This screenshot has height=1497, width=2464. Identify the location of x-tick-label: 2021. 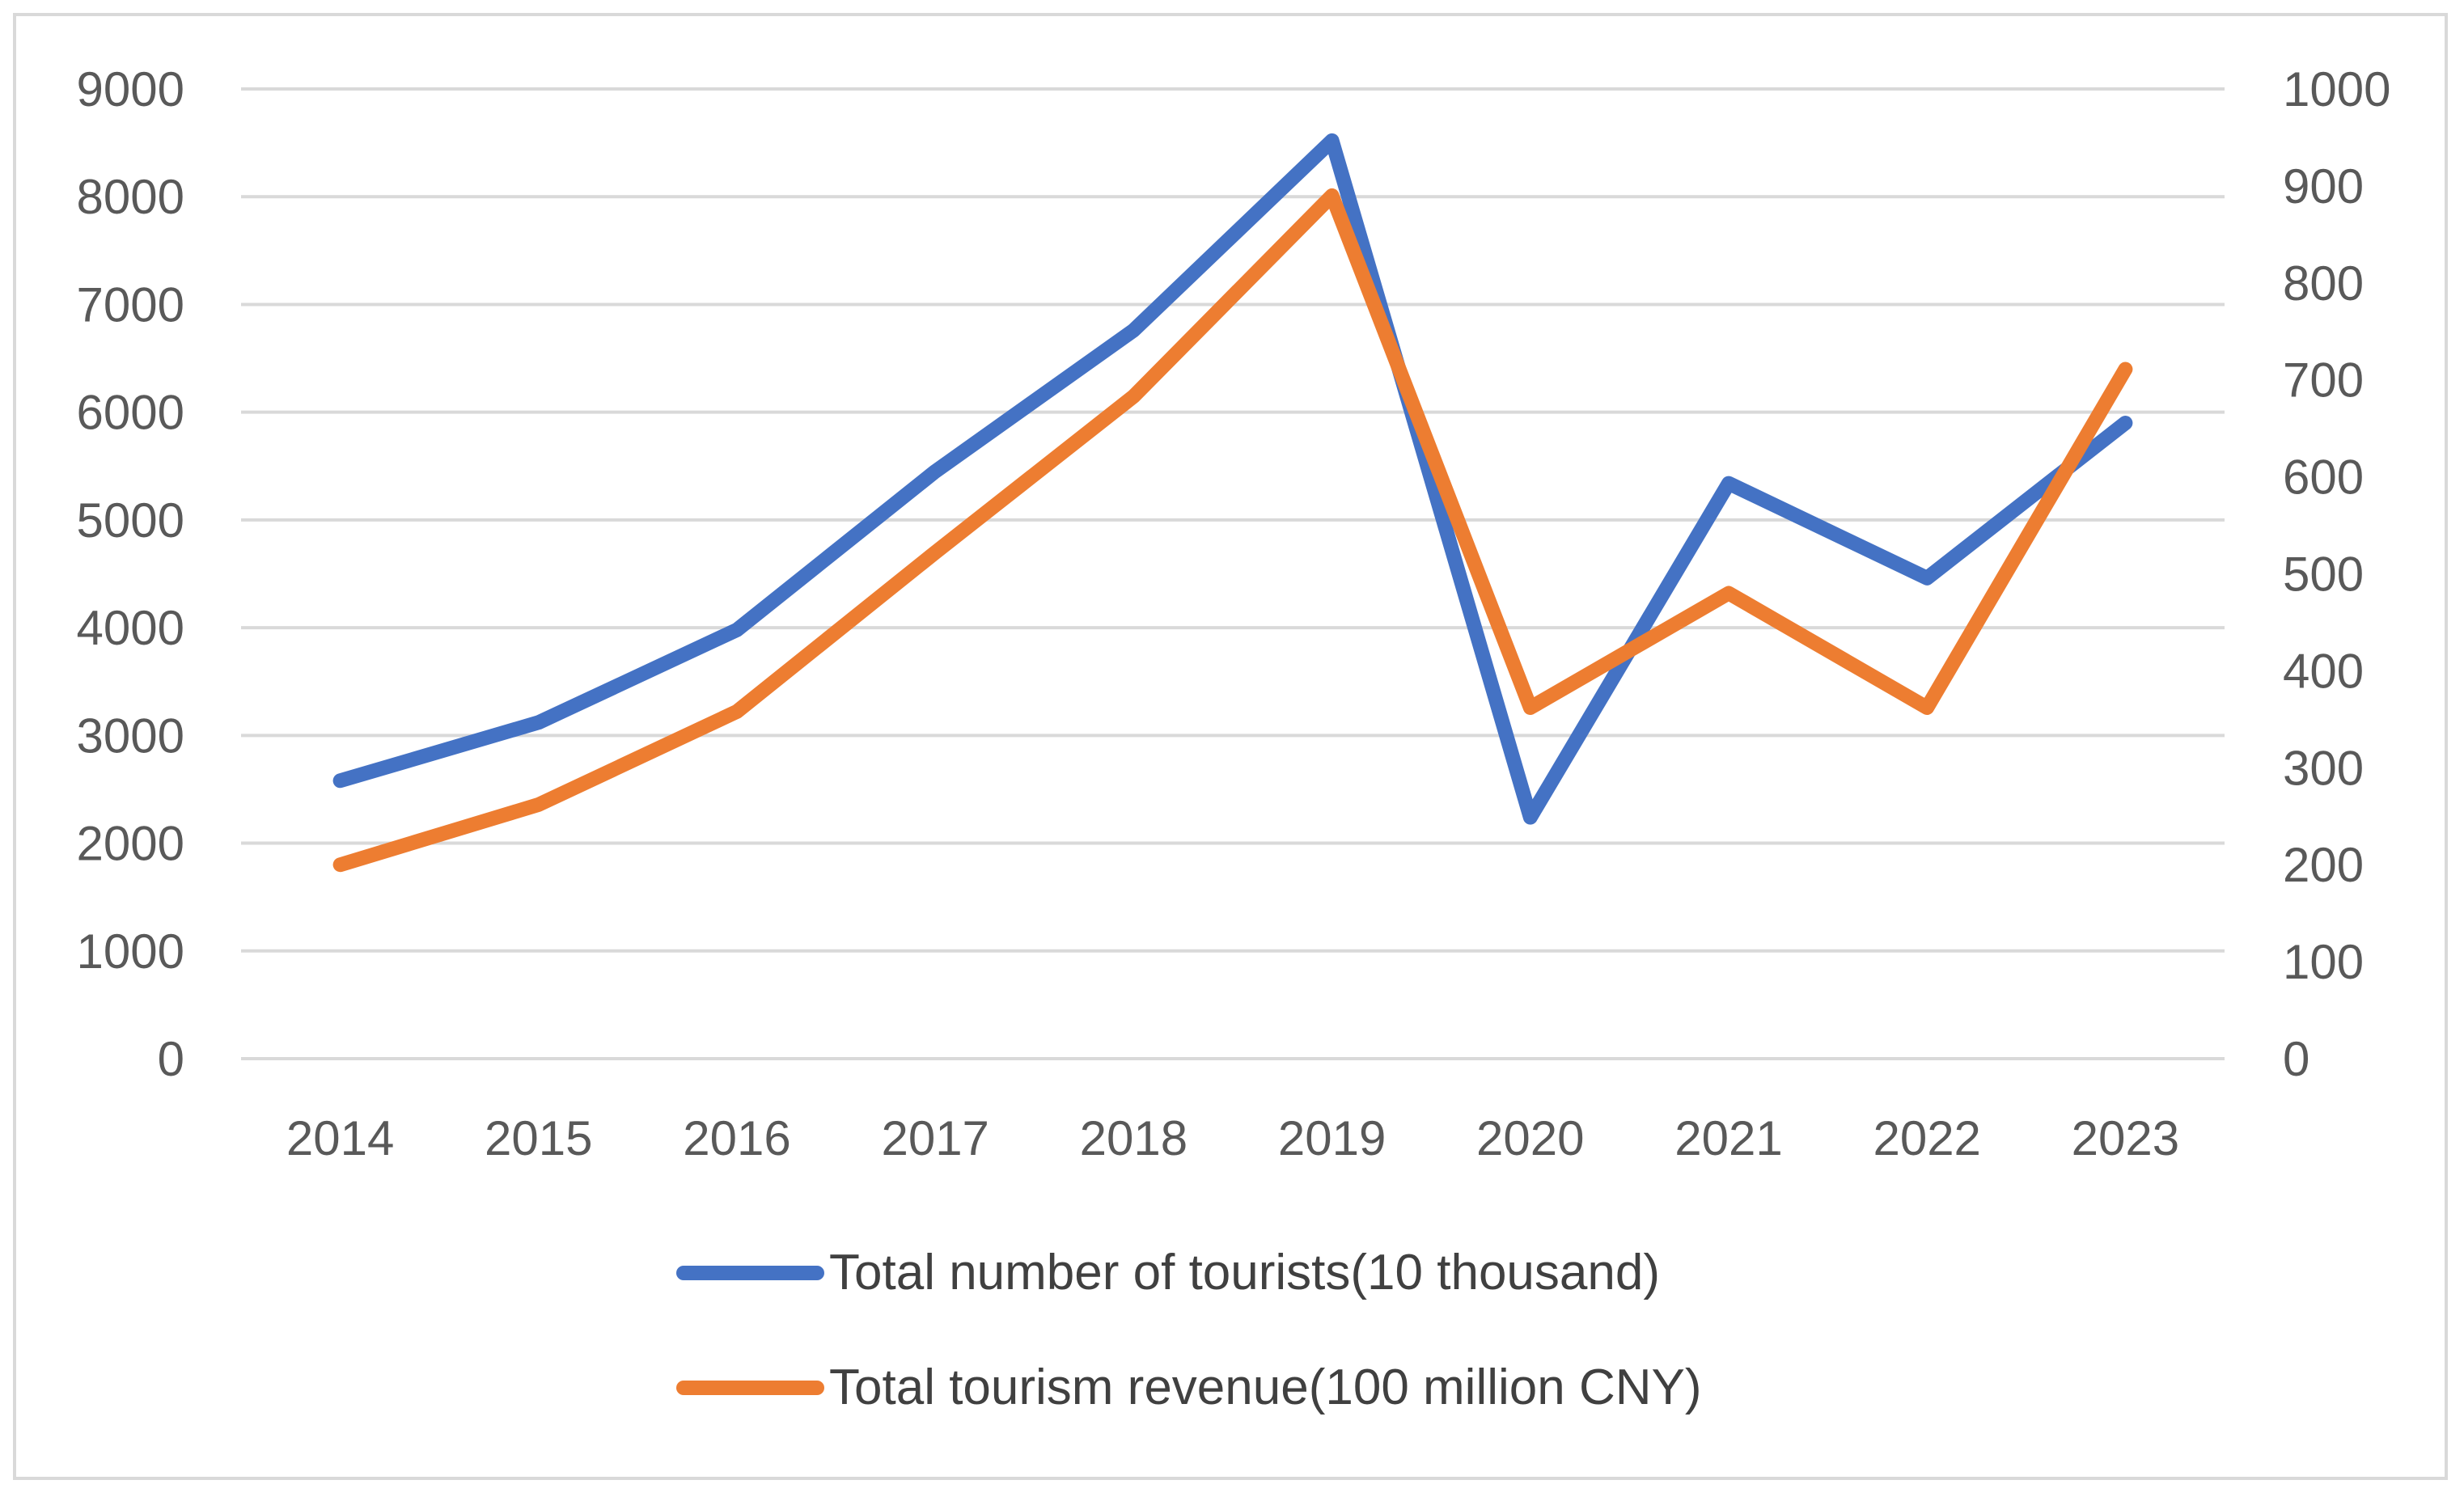
(1728, 1138).